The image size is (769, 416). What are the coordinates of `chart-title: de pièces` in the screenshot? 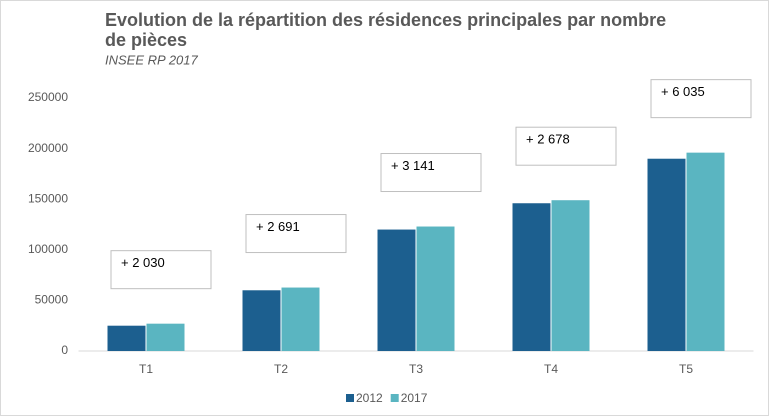 It's located at (146, 40).